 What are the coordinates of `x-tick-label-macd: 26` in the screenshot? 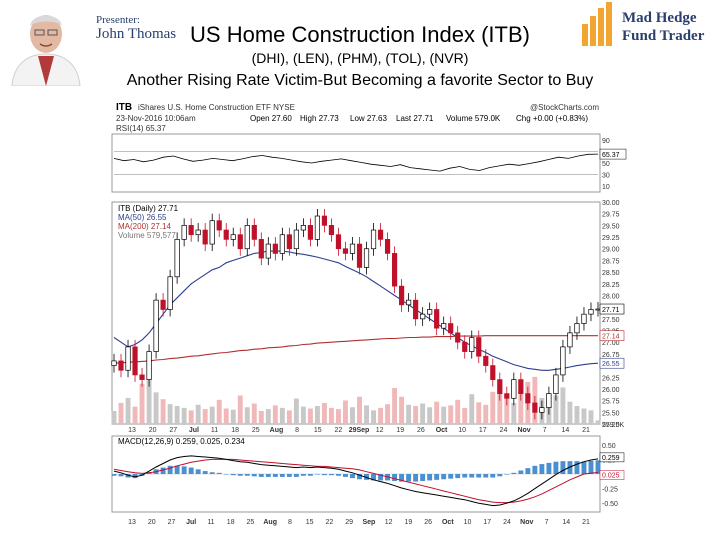 It's located at (428, 522).